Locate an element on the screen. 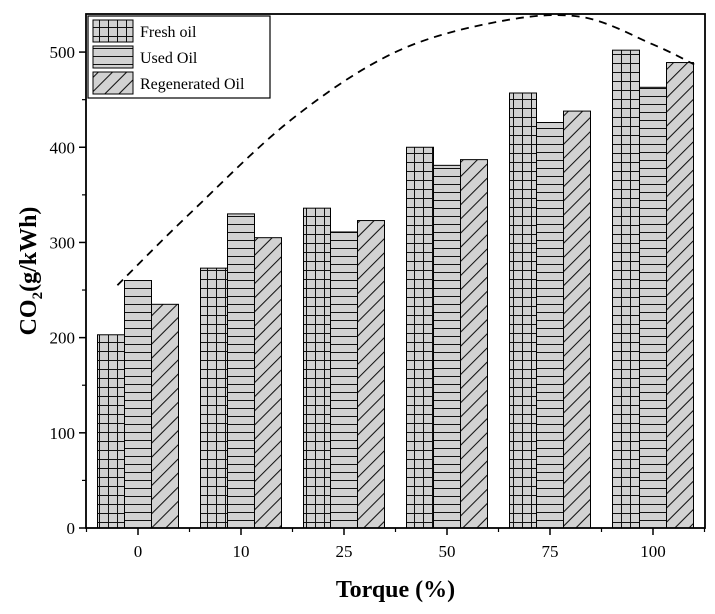  y-axis-title-subscript: 2 is located at coordinates (38, 296).